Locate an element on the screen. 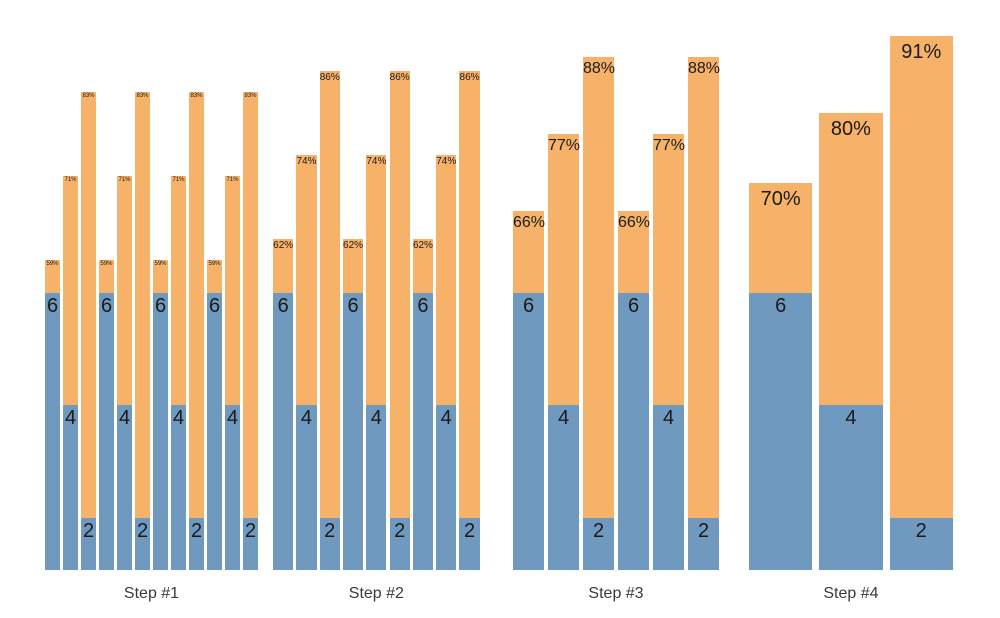 Image resolution: width=1000 pixels, height=618 pixels. stacked-bar-orange-segment: 88% is located at coordinates (704, 313).